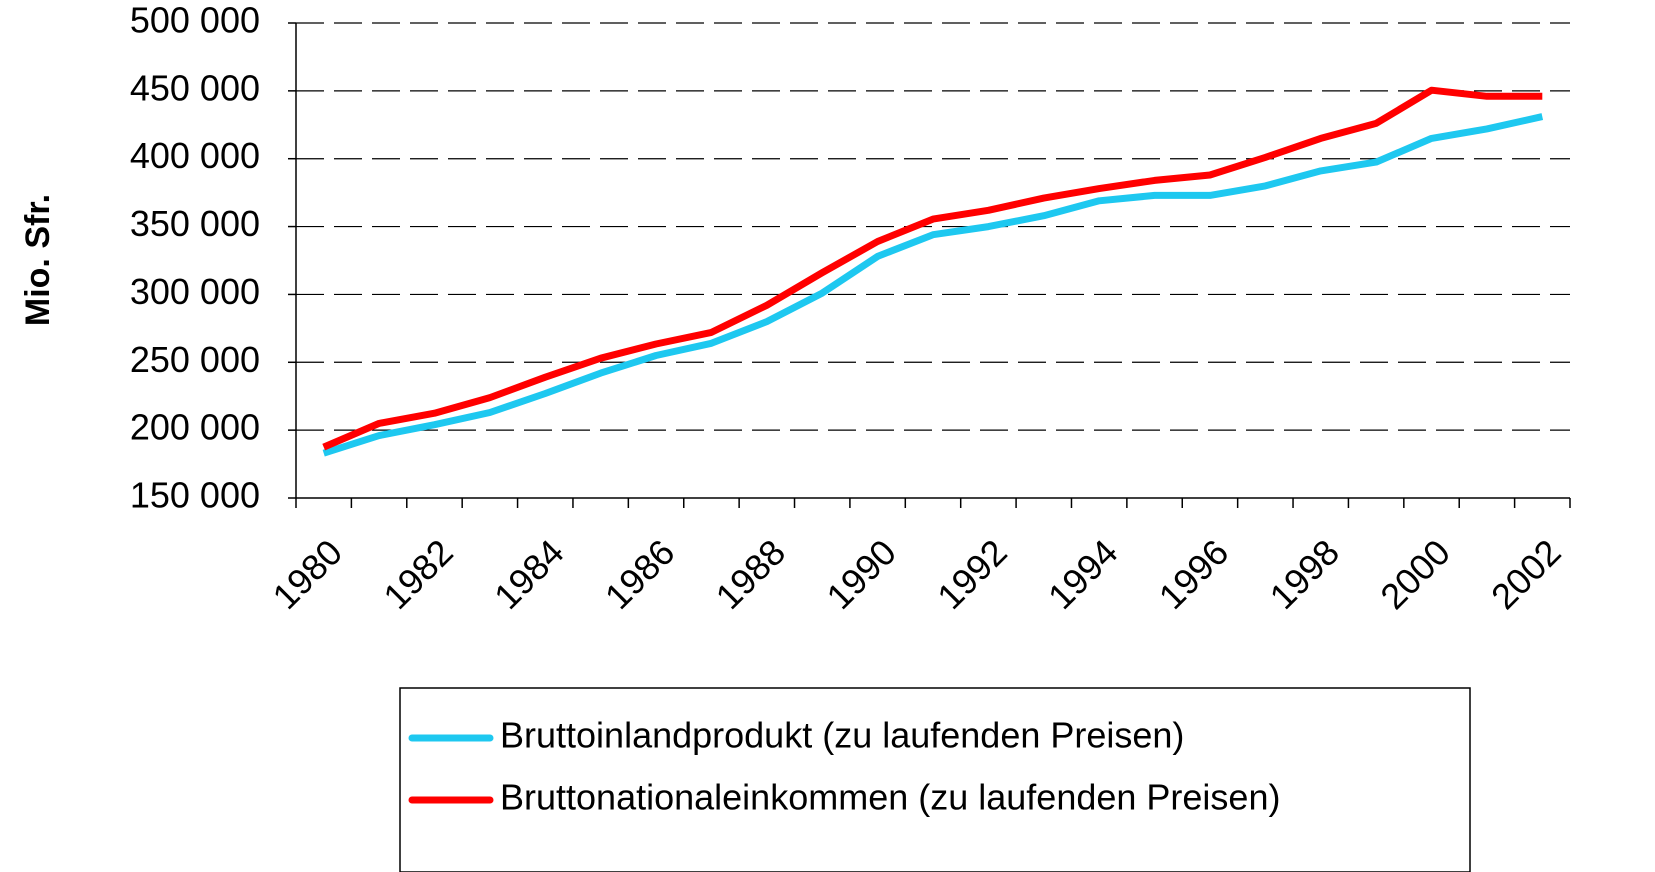 This screenshot has height=872, width=1655. What do you see at coordinates (195, 291) in the screenshot?
I see `y-tick-label: 300 000` at bounding box center [195, 291].